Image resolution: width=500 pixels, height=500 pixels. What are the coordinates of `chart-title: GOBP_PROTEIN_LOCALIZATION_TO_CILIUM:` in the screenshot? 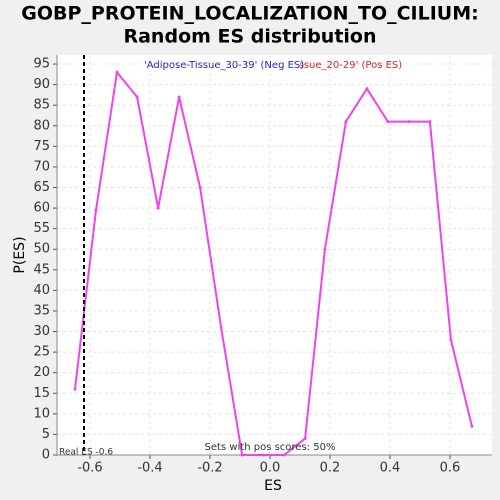 It's located at (250, 14).